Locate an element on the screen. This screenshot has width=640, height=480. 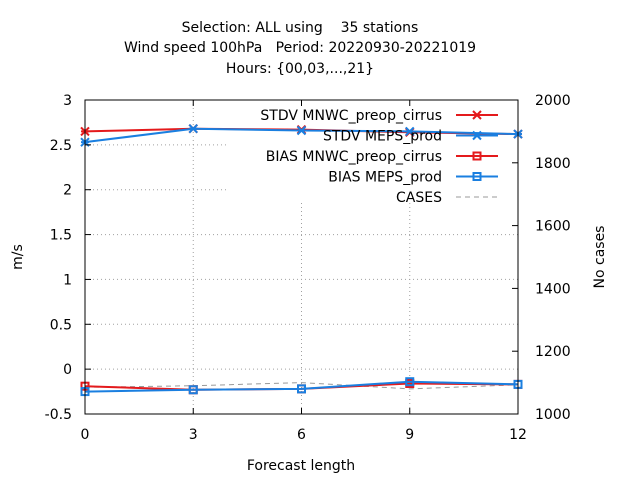
y-tick-label: -0.5 is located at coordinates (58, 415).